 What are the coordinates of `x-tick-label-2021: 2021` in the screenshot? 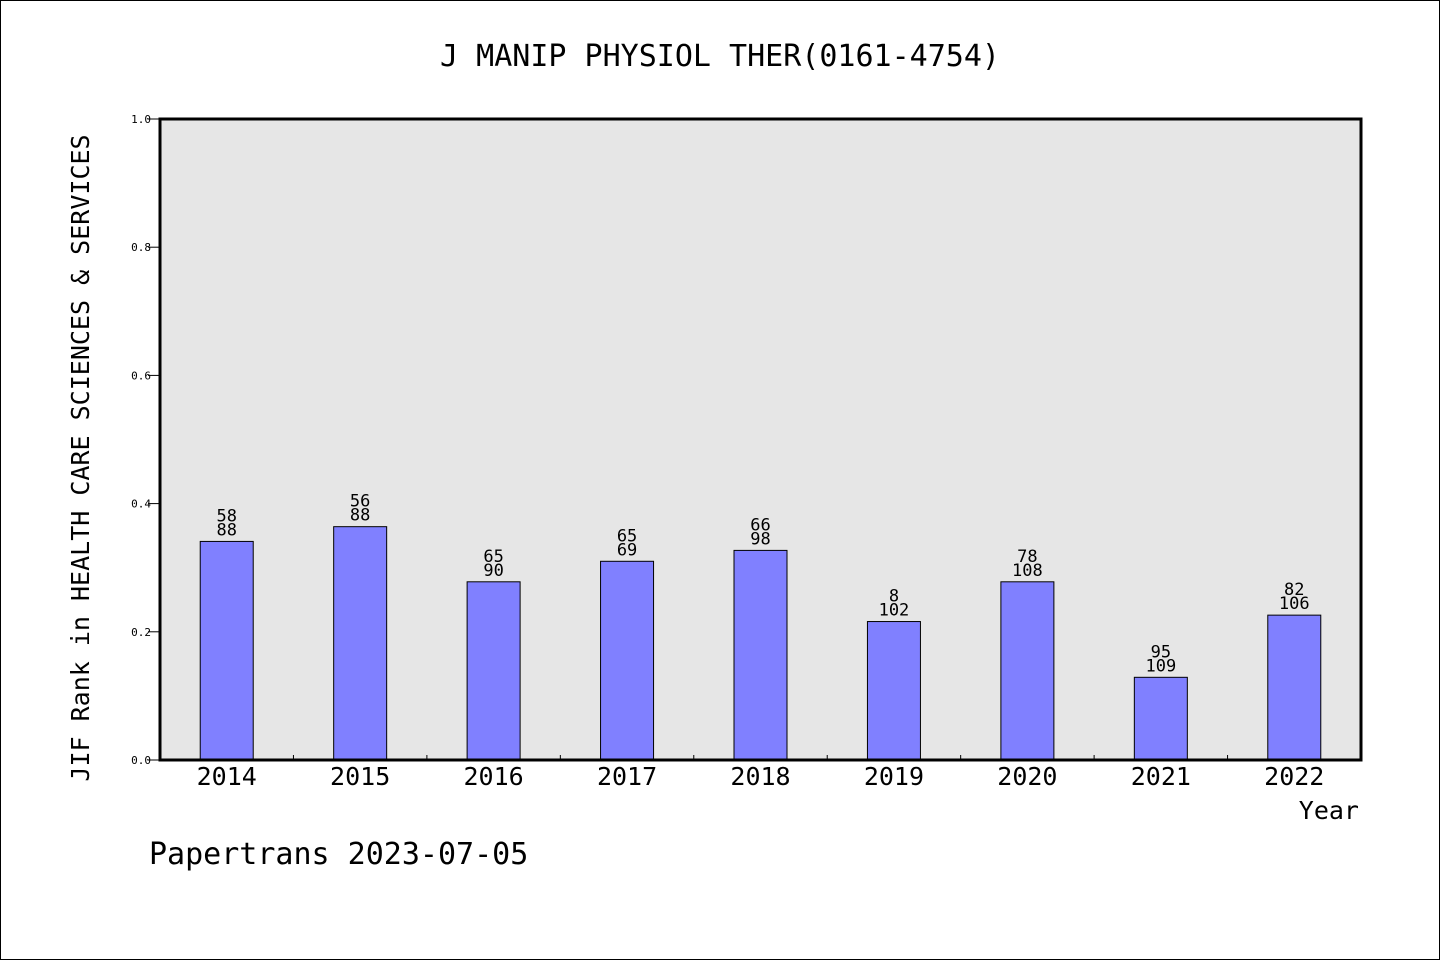 It's located at (1161, 776).